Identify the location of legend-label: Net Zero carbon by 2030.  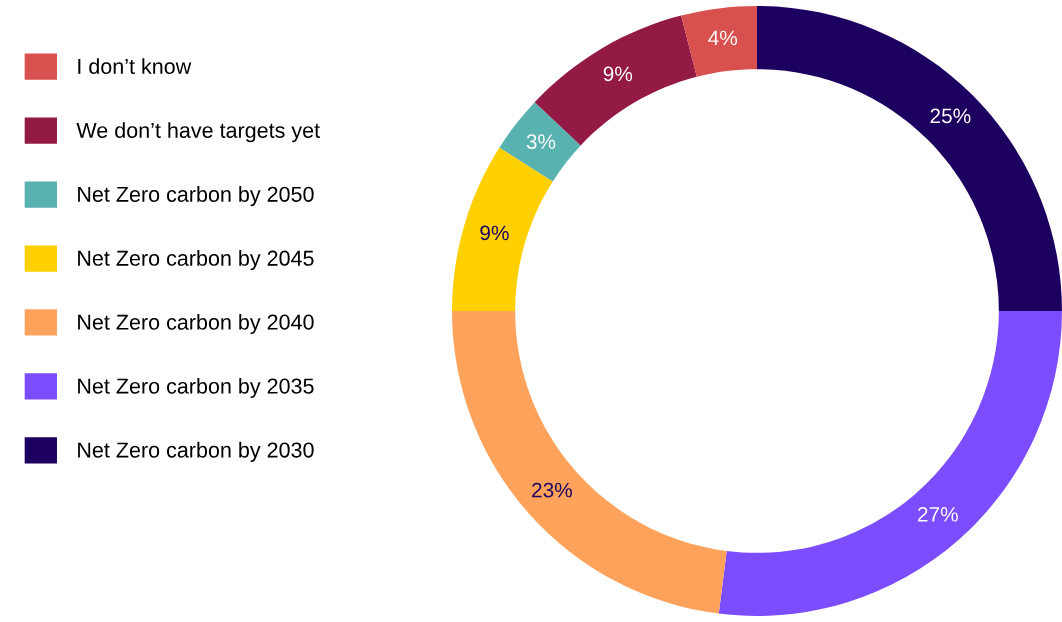
(196, 451).